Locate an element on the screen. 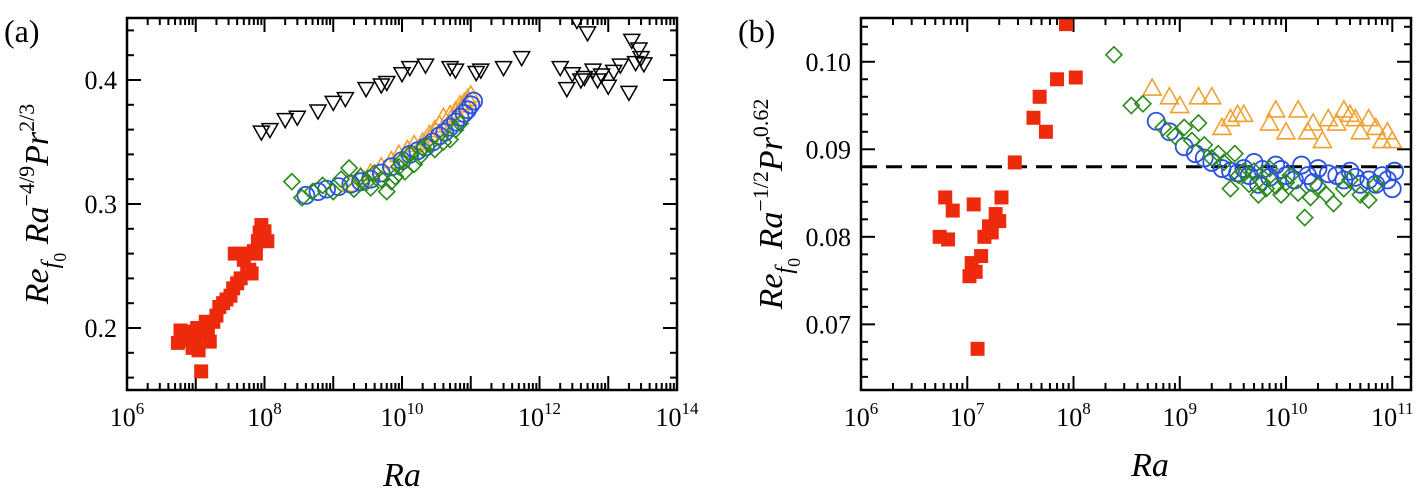 The width and height of the screenshot is (1428, 497). y-tick-label: 0.09 is located at coordinates (829, 149).